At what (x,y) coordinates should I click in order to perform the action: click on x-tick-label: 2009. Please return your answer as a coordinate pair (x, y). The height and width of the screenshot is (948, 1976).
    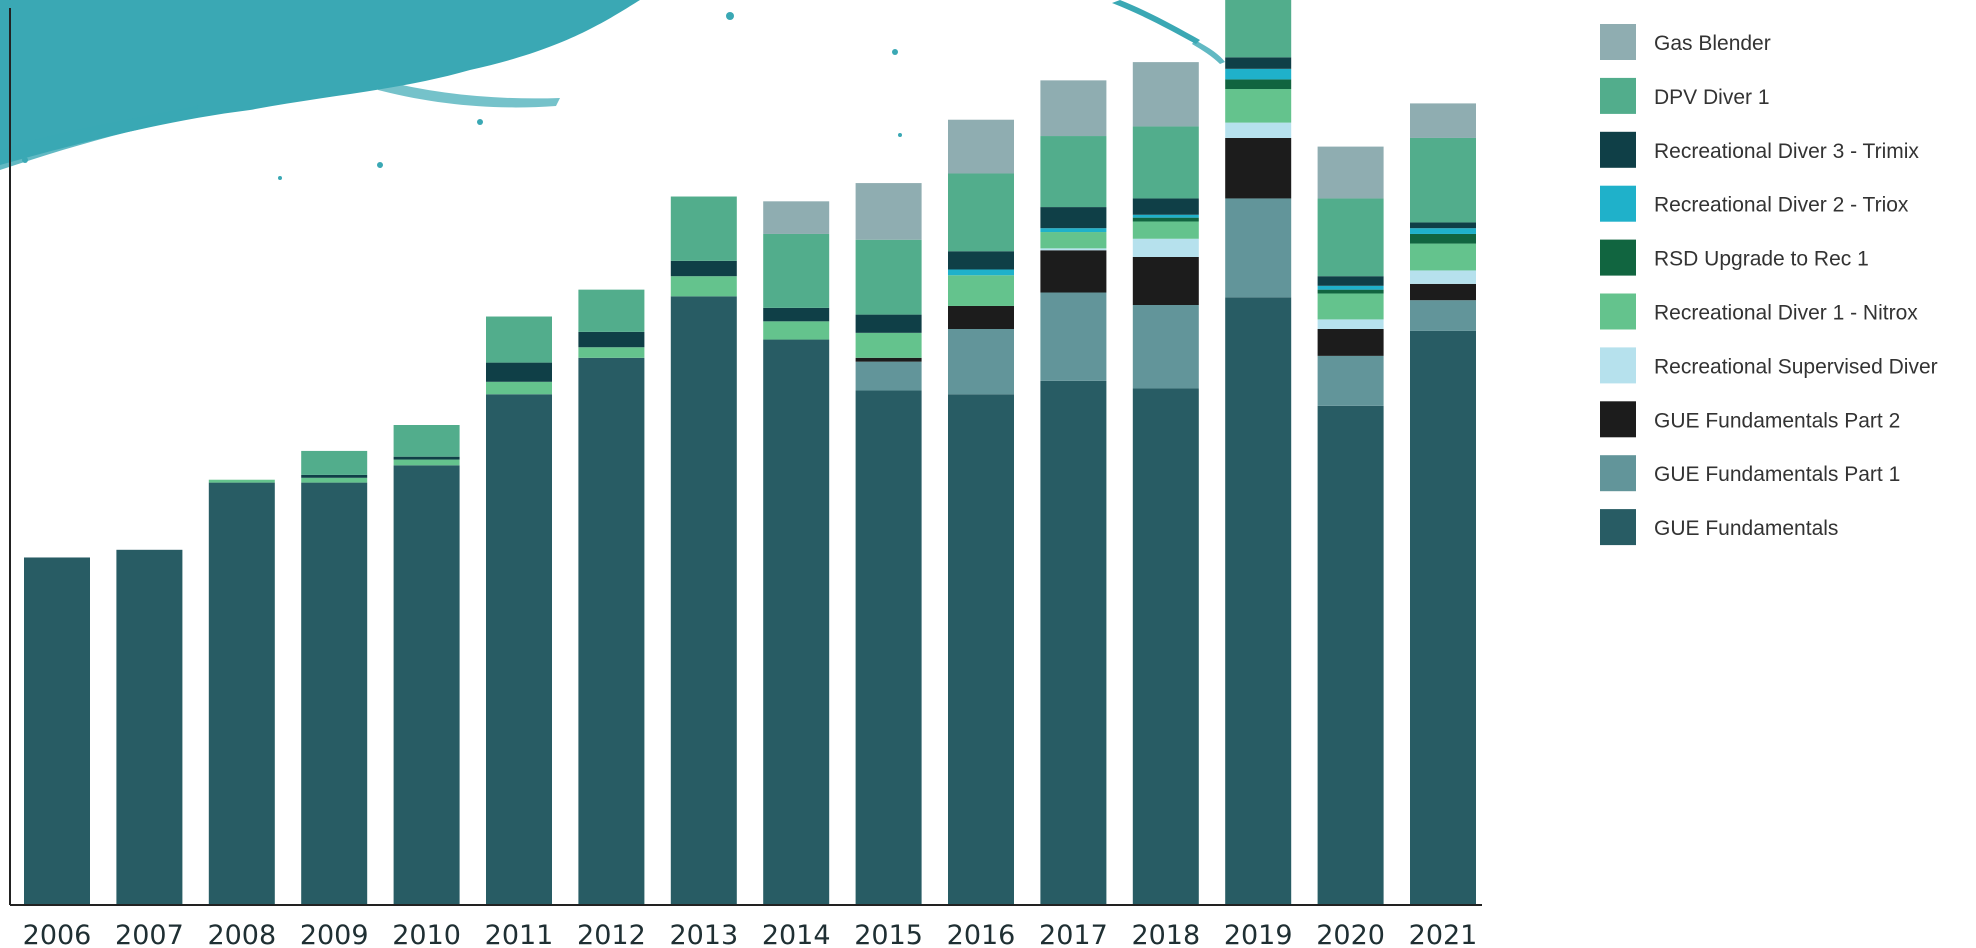
    Looking at the image, I should click on (334, 934).